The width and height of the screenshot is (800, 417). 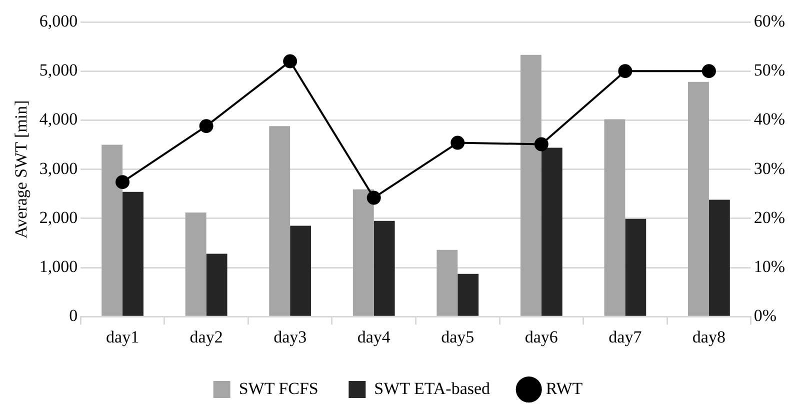 What do you see at coordinates (206, 336) in the screenshot?
I see `x-tick-label: day2` at bounding box center [206, 336].